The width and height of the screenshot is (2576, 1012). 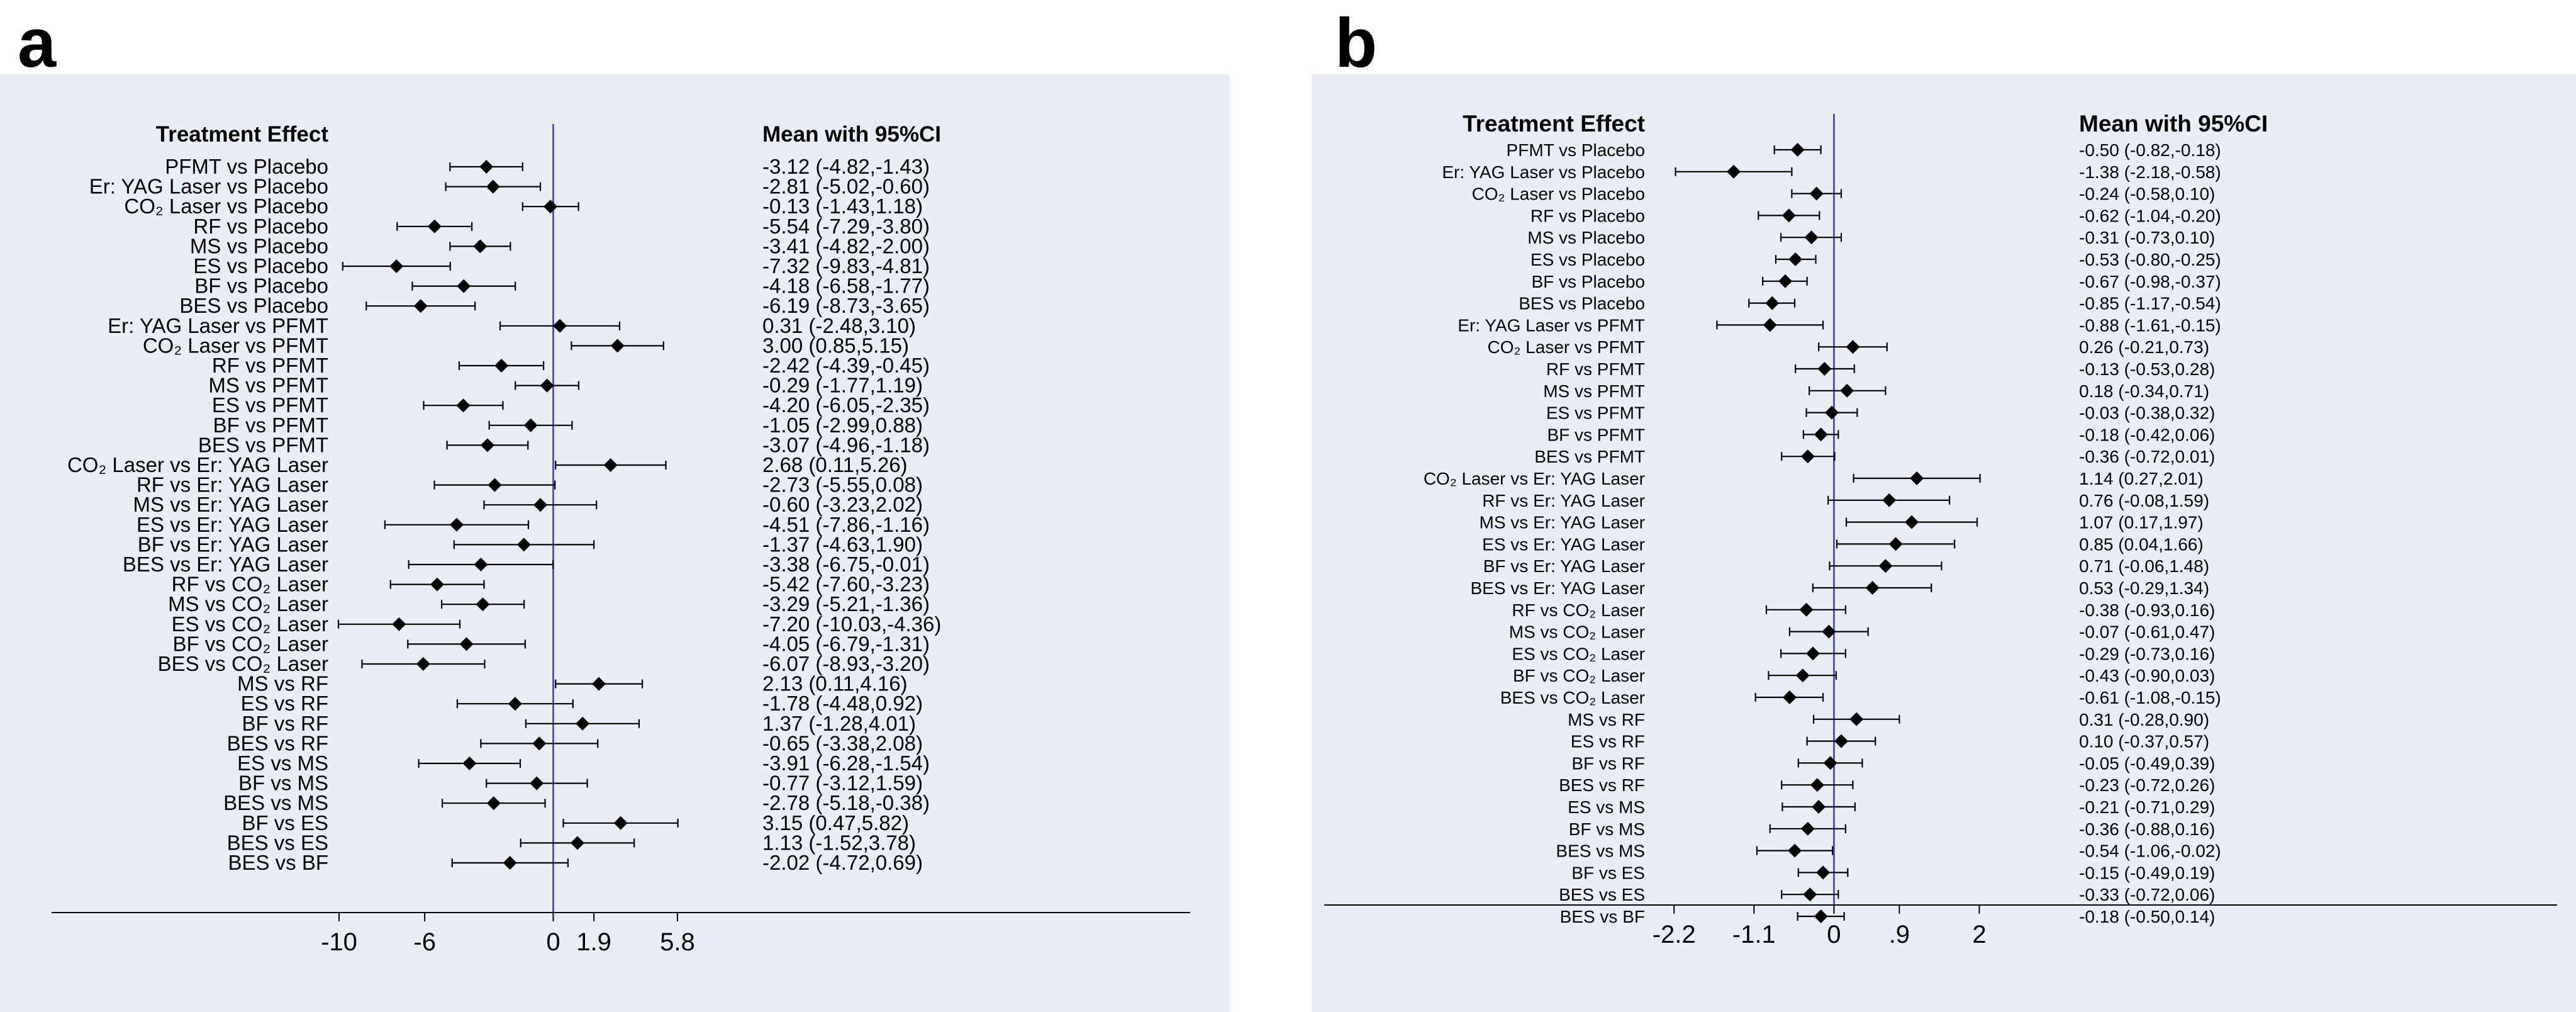 I want to click on row-ci-text: -0.13 (-1.43,1.18), so click(x=842, y=206).